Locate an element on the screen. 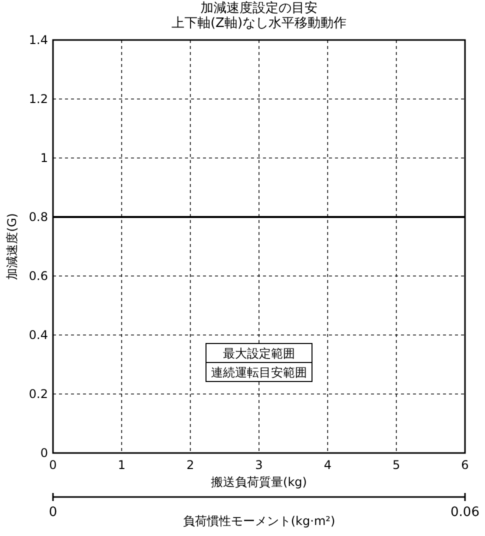 The height and width of the screenshot is (536, 485). x2-tick-label: 0.06 is located at coordinates (465, 512).